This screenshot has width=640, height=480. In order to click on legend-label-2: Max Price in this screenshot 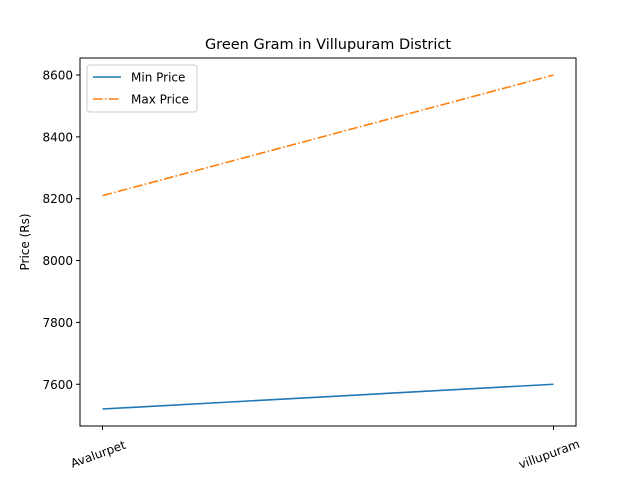, I will do `click(160, 100)`.